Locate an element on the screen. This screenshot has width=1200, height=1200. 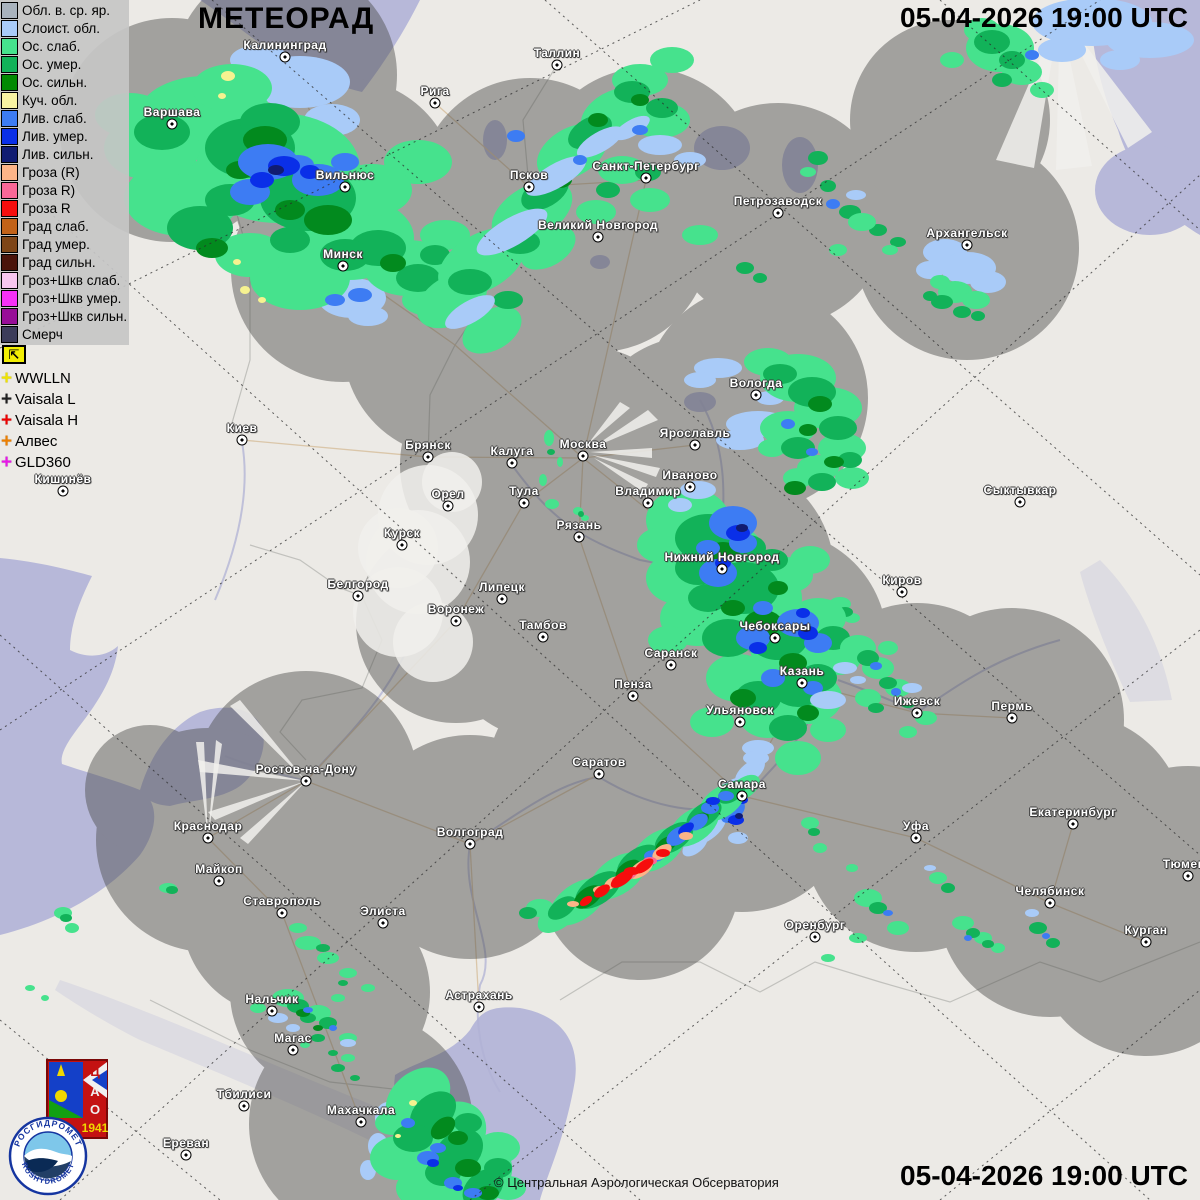
city-label: Тула is located at coordinates (524, 491).